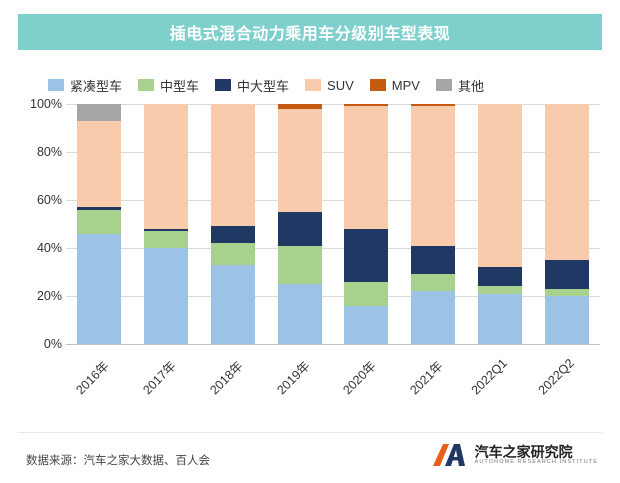  Describe the element at coordinates (49, 248) in the screenshot. I see `y-axis-tick-label: 40%` at that location.